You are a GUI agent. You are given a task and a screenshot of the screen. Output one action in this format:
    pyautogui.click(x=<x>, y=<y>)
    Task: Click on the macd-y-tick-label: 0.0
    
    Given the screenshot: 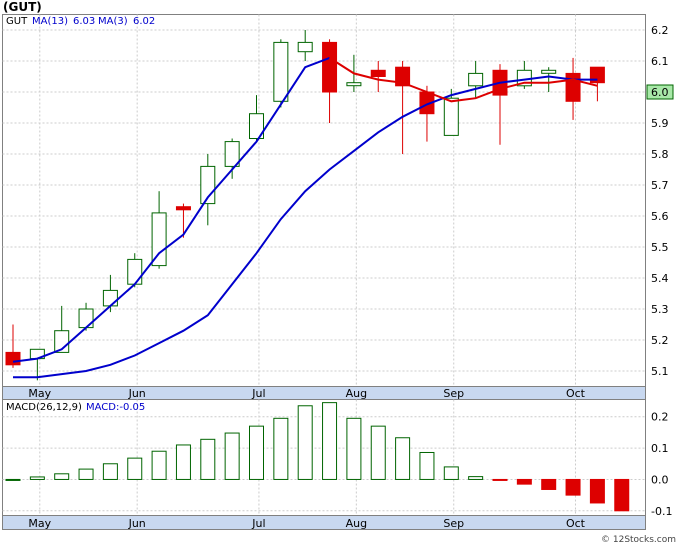 What is the action you would take?
    pyautogui.click(x=660, y=479)
    